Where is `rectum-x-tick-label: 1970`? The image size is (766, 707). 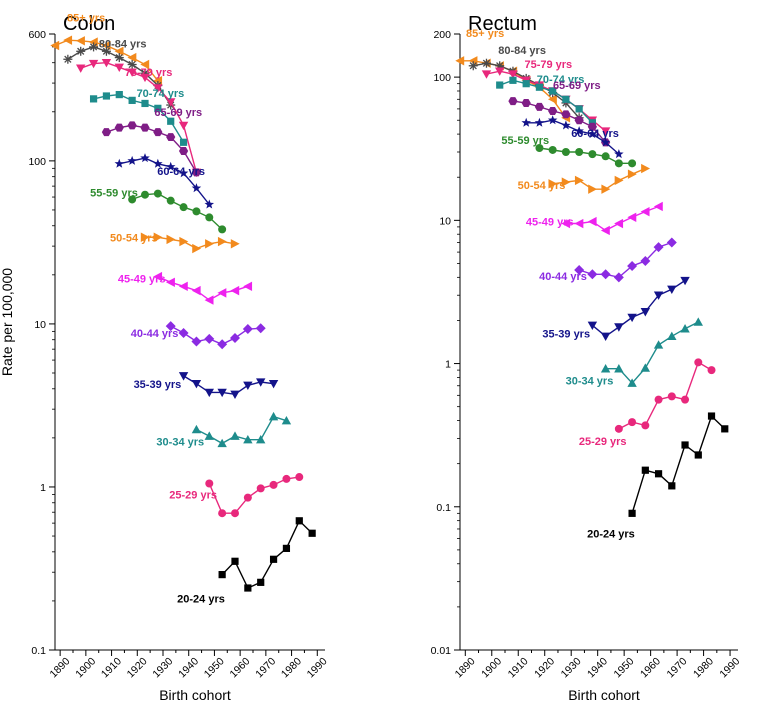
rectum-x-tick-label: 1970 is located at coordinates (676, 667).